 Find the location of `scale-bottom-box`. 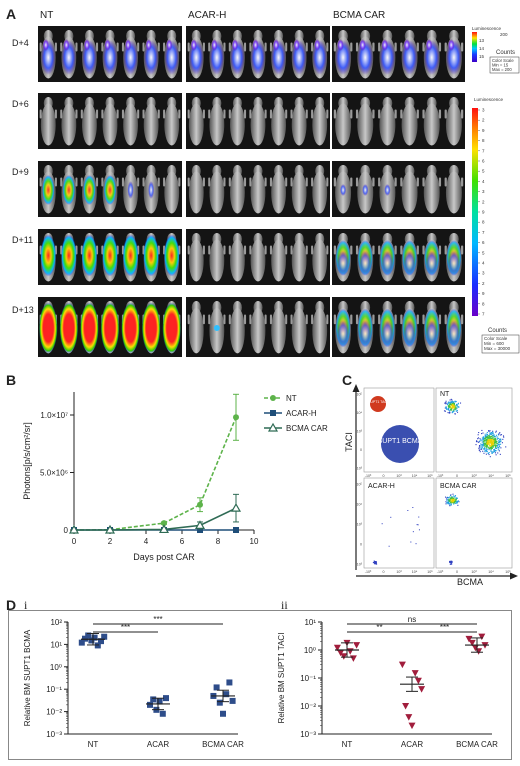

scale-bottom-box is located at coordinates (500, 344).